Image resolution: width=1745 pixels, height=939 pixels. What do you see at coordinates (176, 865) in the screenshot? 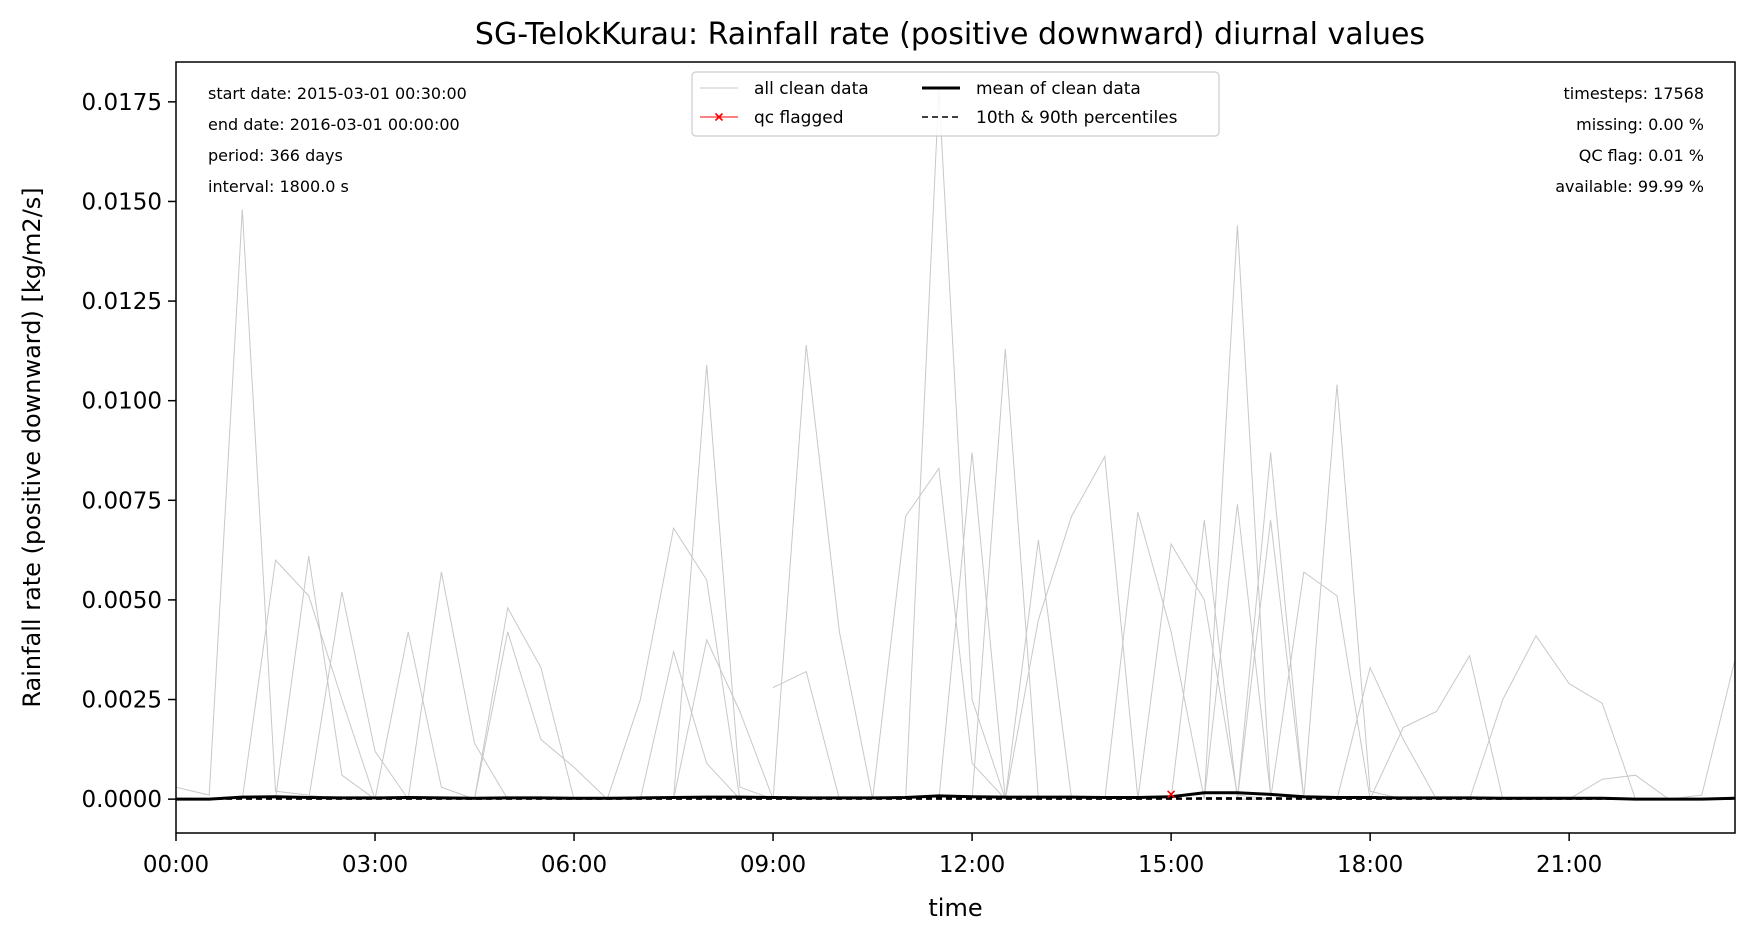
I see `x-tick-label: 00:00` at bounding box center [176, 865].